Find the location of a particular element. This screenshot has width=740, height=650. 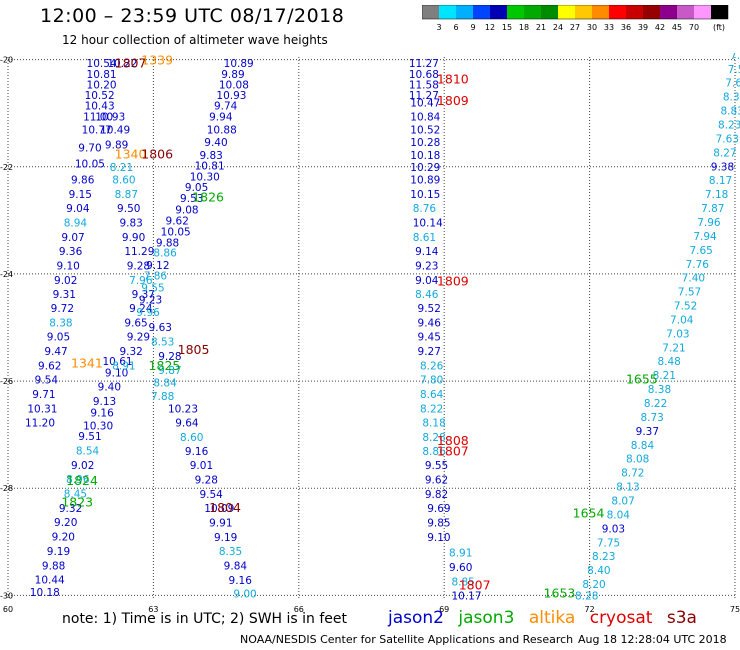

wave-height-label: 10.18 is located at coordinates (45, 593).